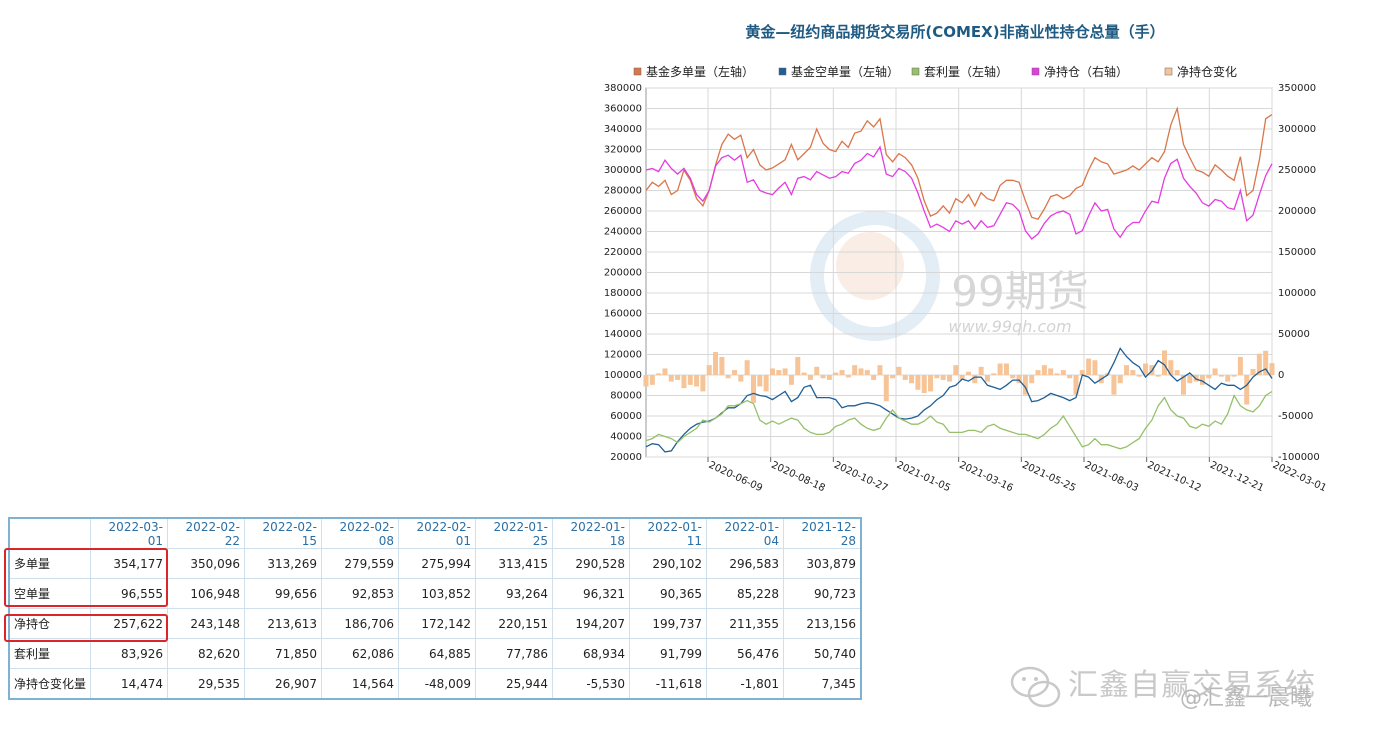 This screenshot has height=743, width=1383. I want to click on left-axis-tick: 120000, so click(623, 355).